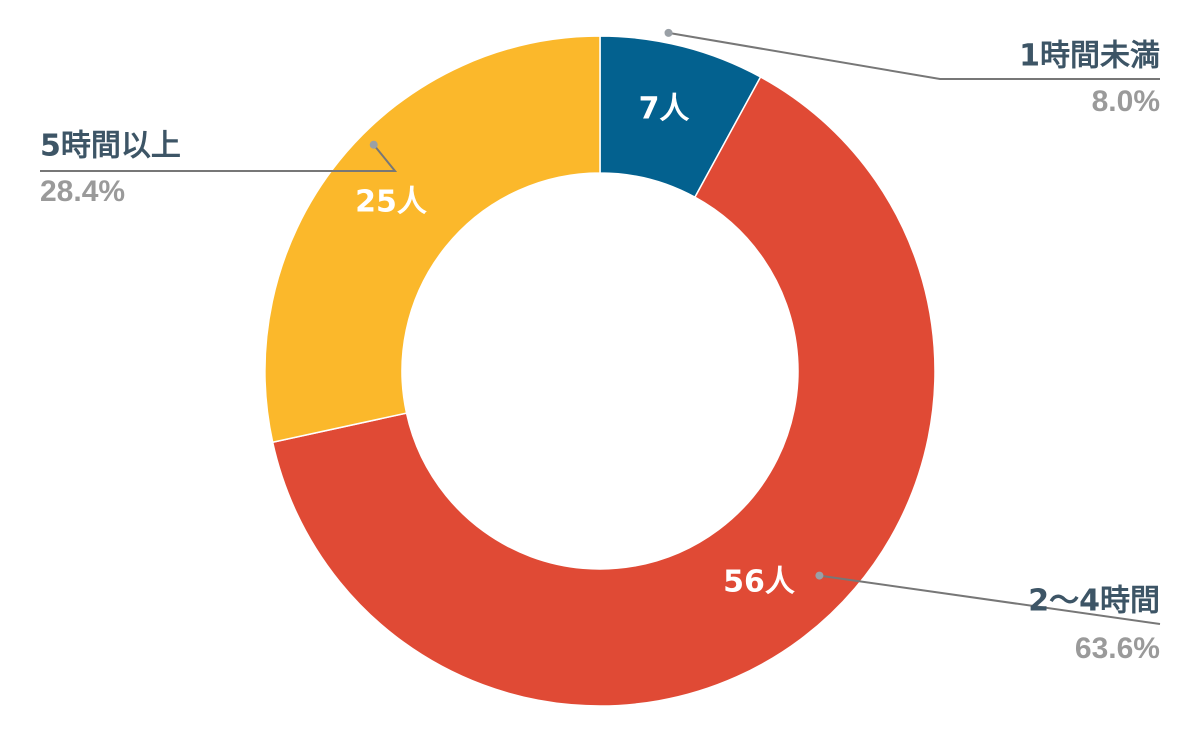 This screenshot has width=1200, height=742. Describe the element at coordinates (391, 202) in the screenshot. I see `value-label-3: 25人` at that location.